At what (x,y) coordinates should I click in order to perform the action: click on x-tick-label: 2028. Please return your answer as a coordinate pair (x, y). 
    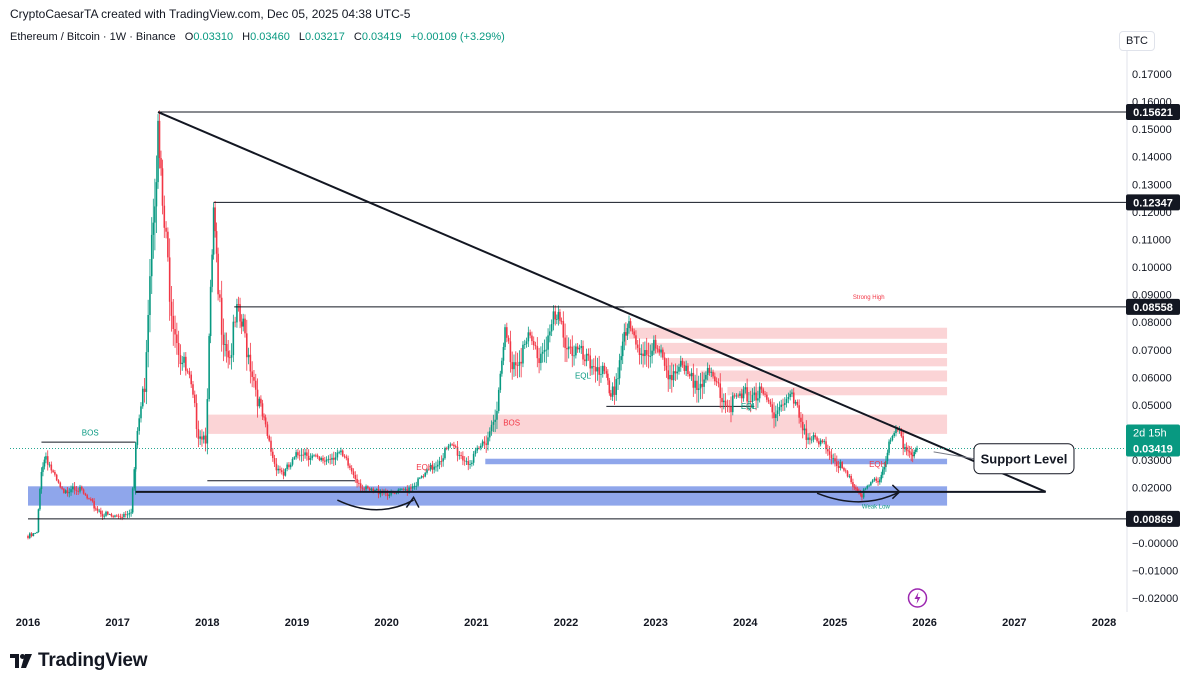
    Looking at the image, I should click on (1104, 623).